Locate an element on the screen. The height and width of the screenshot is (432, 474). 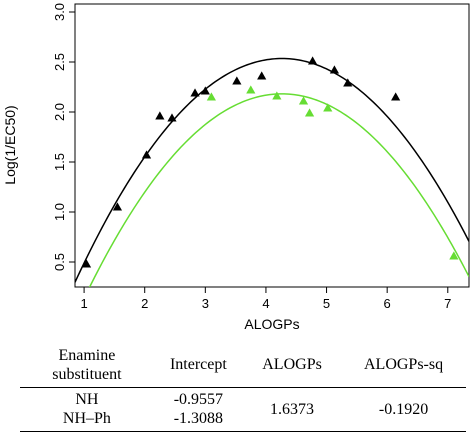
y-tick-label: 1.5 is located at coordinates (59, 162).